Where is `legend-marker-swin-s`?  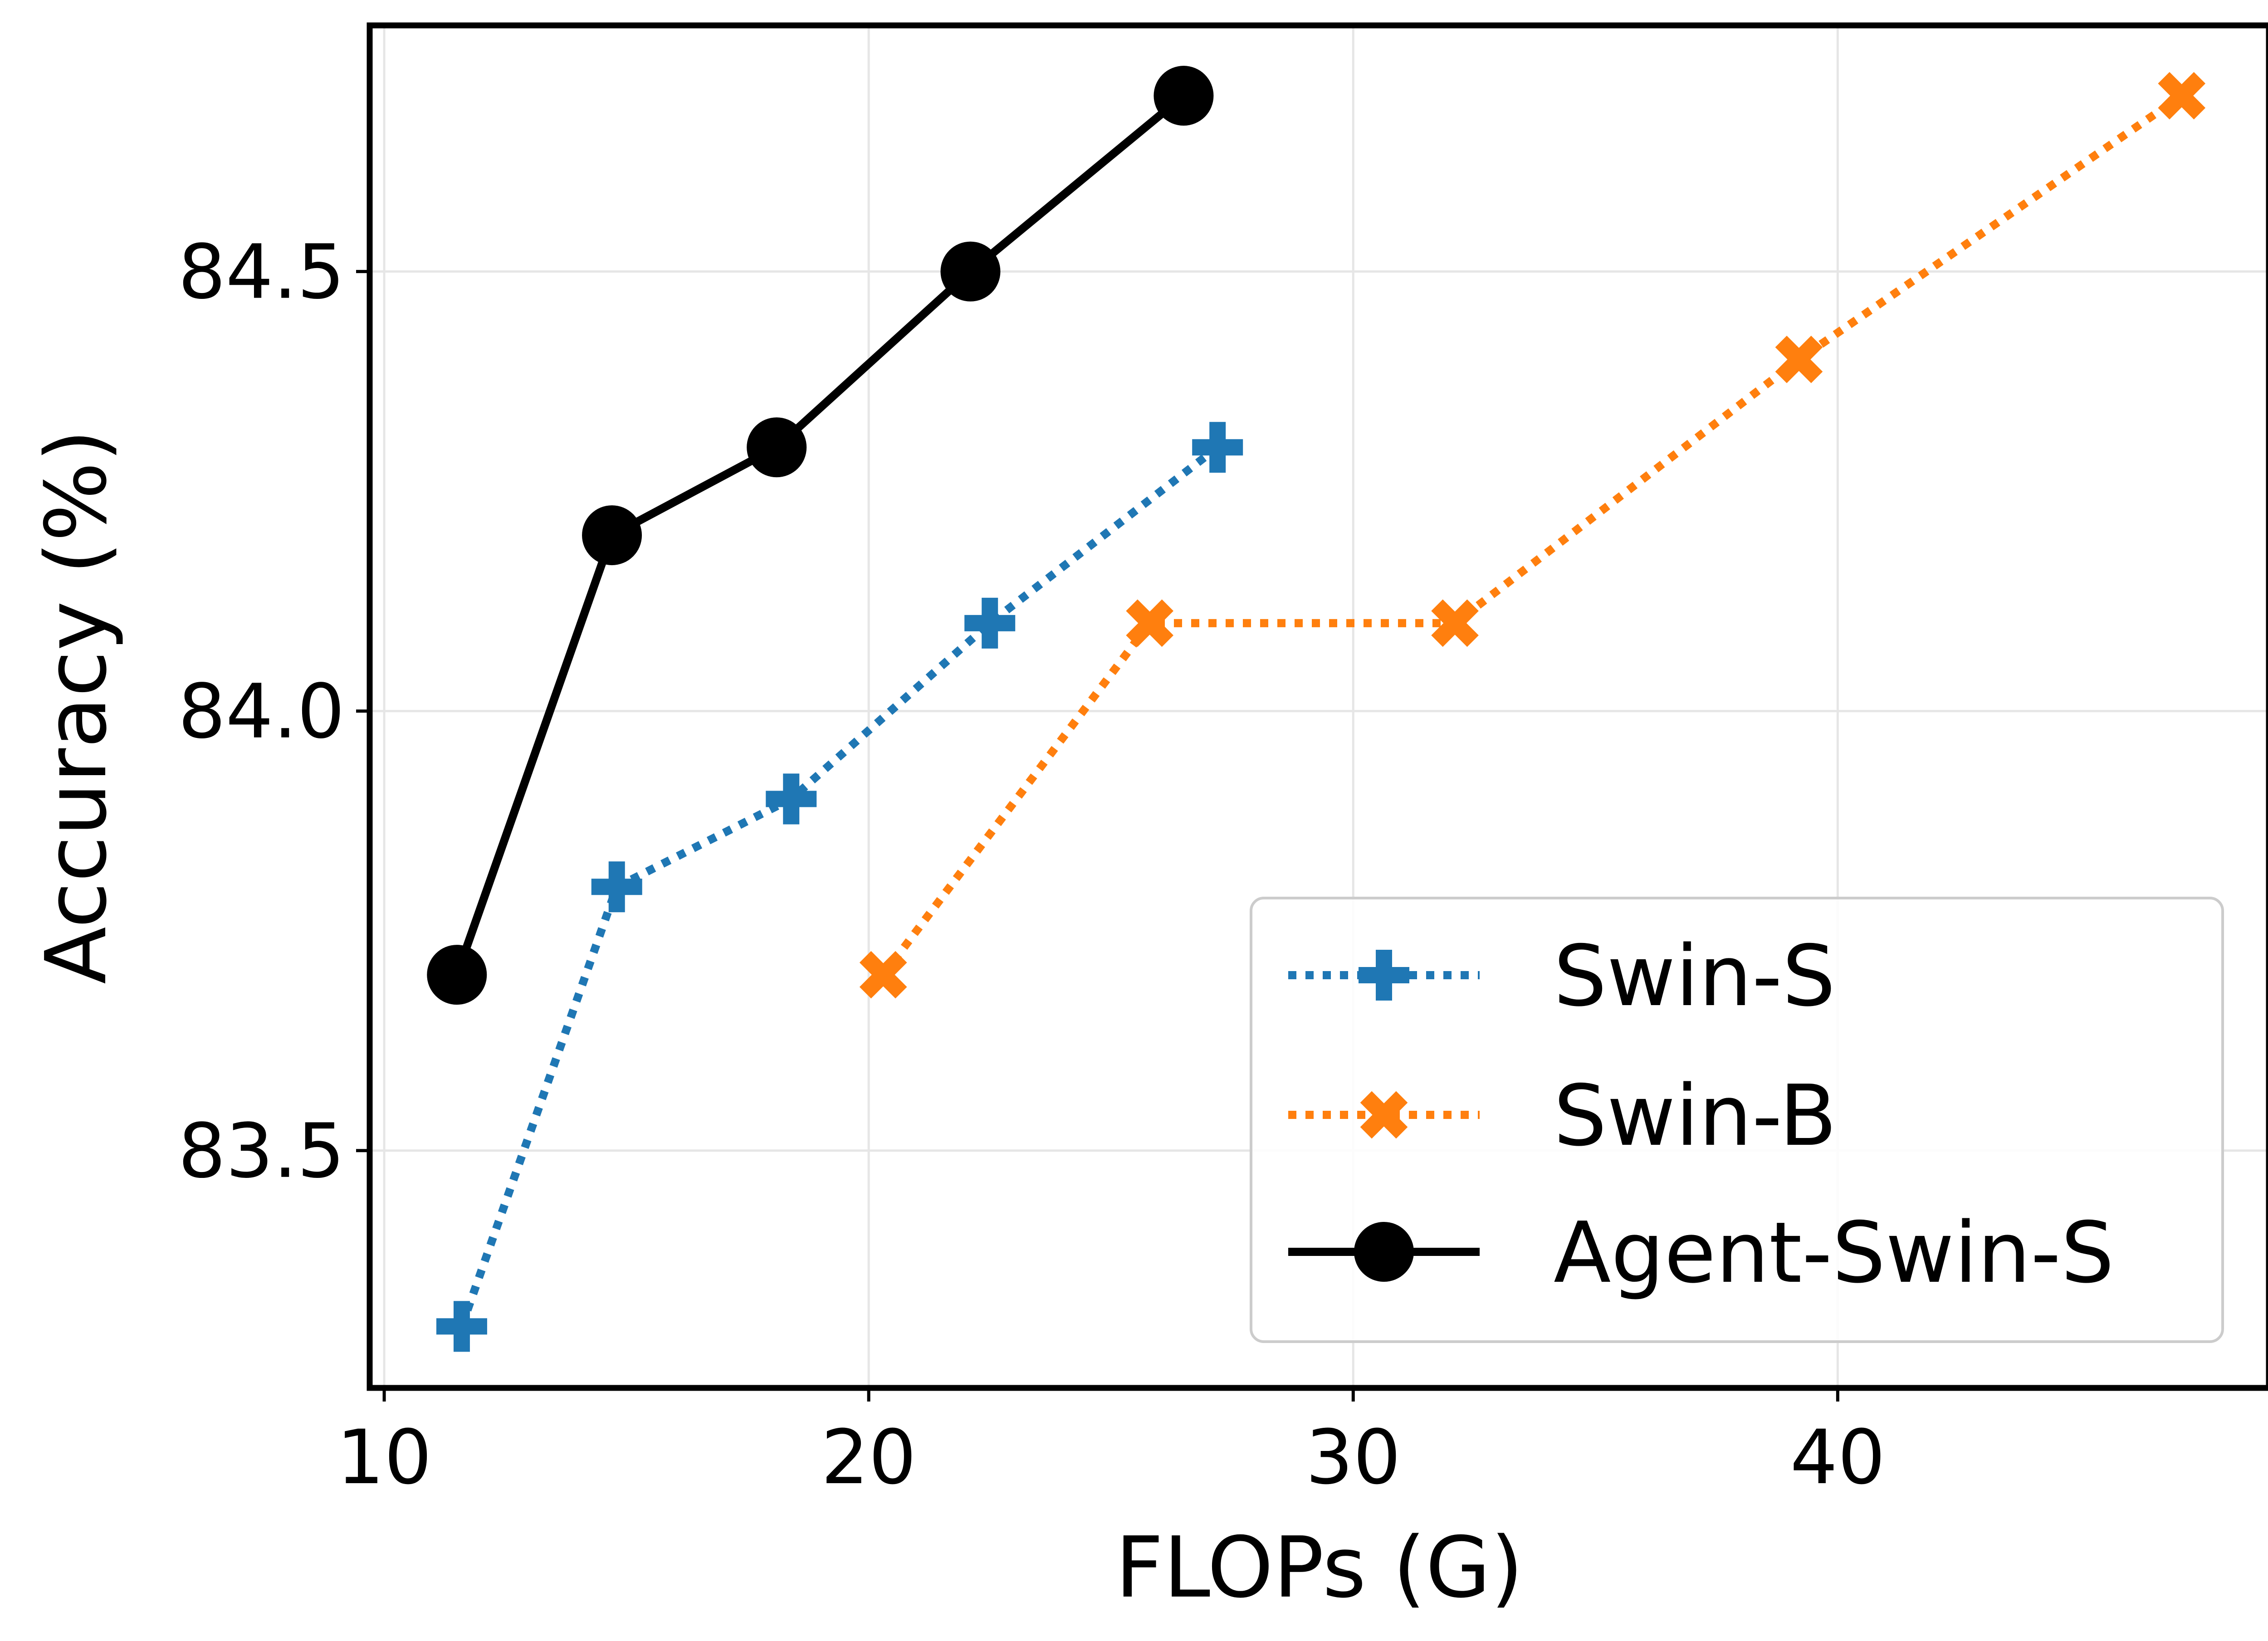
legend-marker-swin-s is located at coordinates (1384, 975).